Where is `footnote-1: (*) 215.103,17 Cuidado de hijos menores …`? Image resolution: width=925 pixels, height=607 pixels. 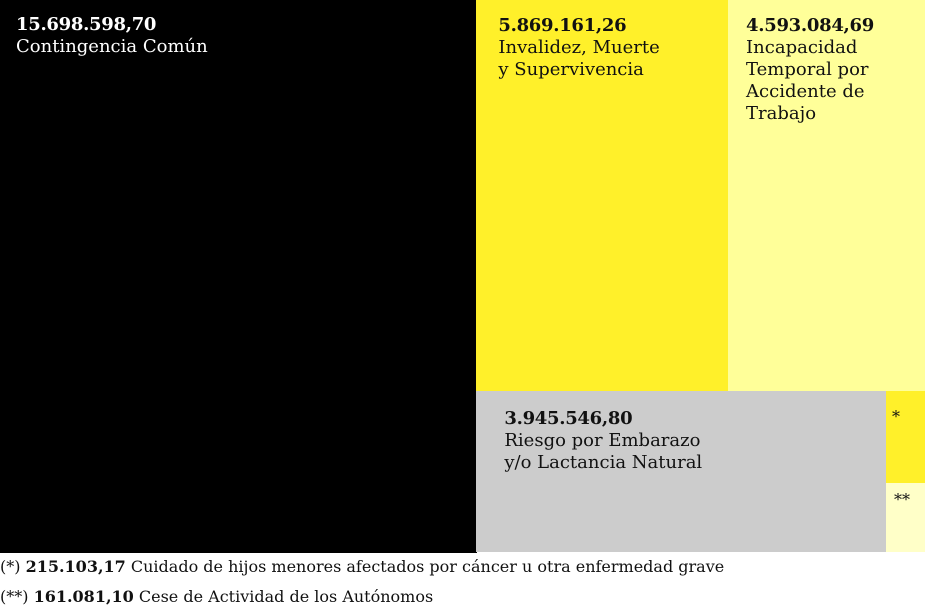 footnote-1: (*) 215.103,17 Cuidado de hijos menores … is located at coordinates (362, 567).